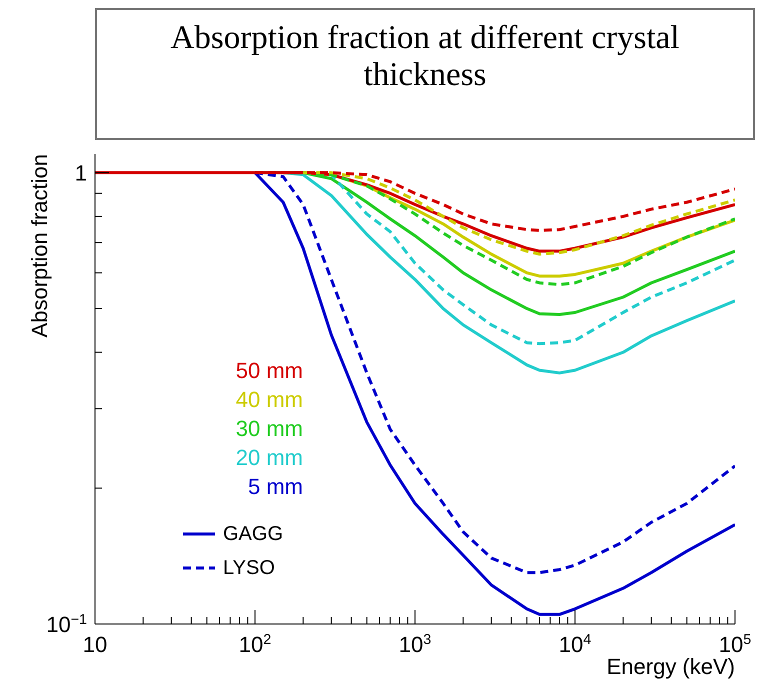 The height and width of the screenshot is (696, 761). What do you see at coordinates (268, 458) in the screenshot?
I see `text: 20 mm` at bounding box center [268, 458].